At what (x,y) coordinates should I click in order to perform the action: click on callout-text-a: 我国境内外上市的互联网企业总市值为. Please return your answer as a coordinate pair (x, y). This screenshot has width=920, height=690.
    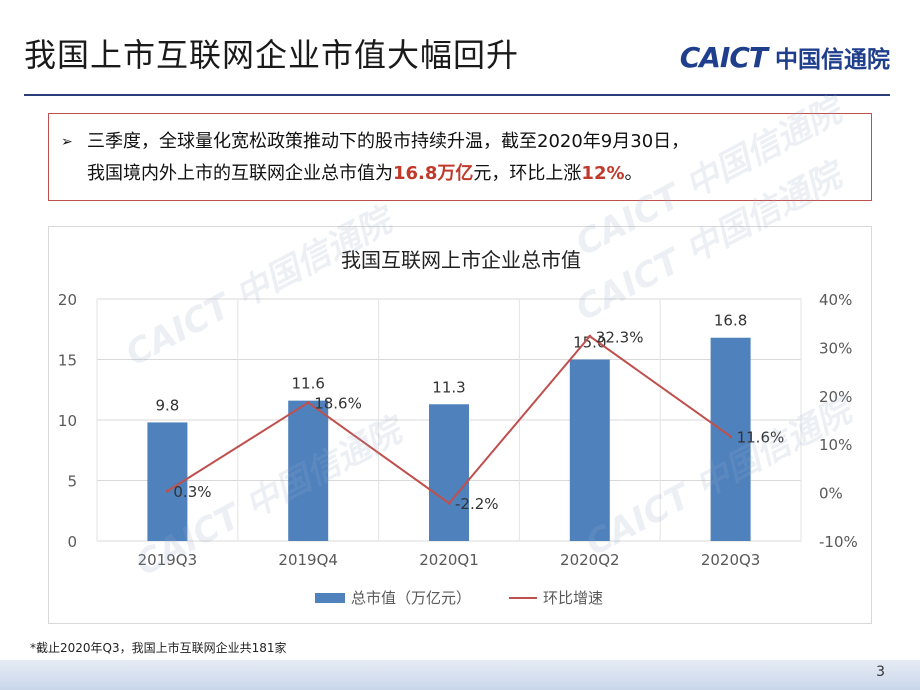
    Looking at the image, I should click on (240, 173).